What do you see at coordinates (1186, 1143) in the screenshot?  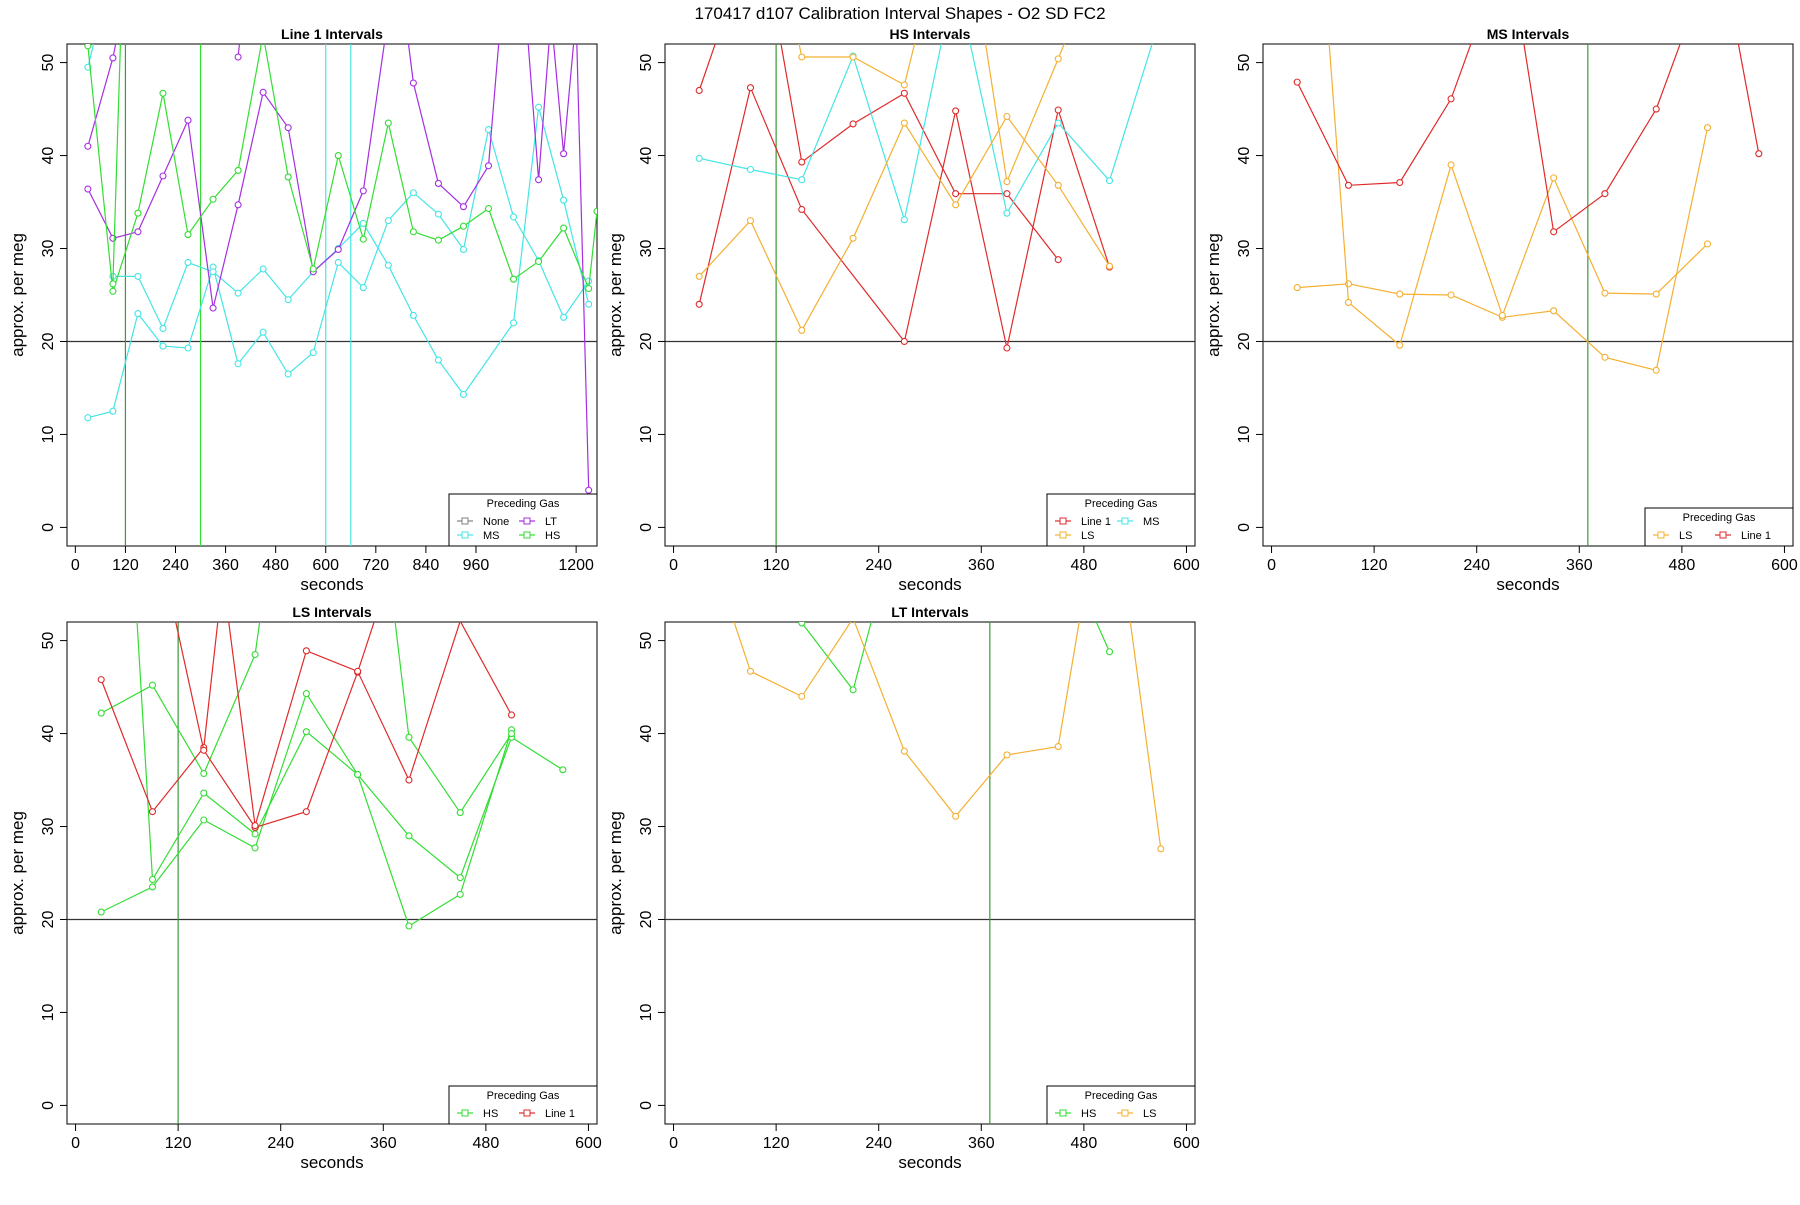 I see `x-tick-label: 600` at bounding box center [1186, 1143].